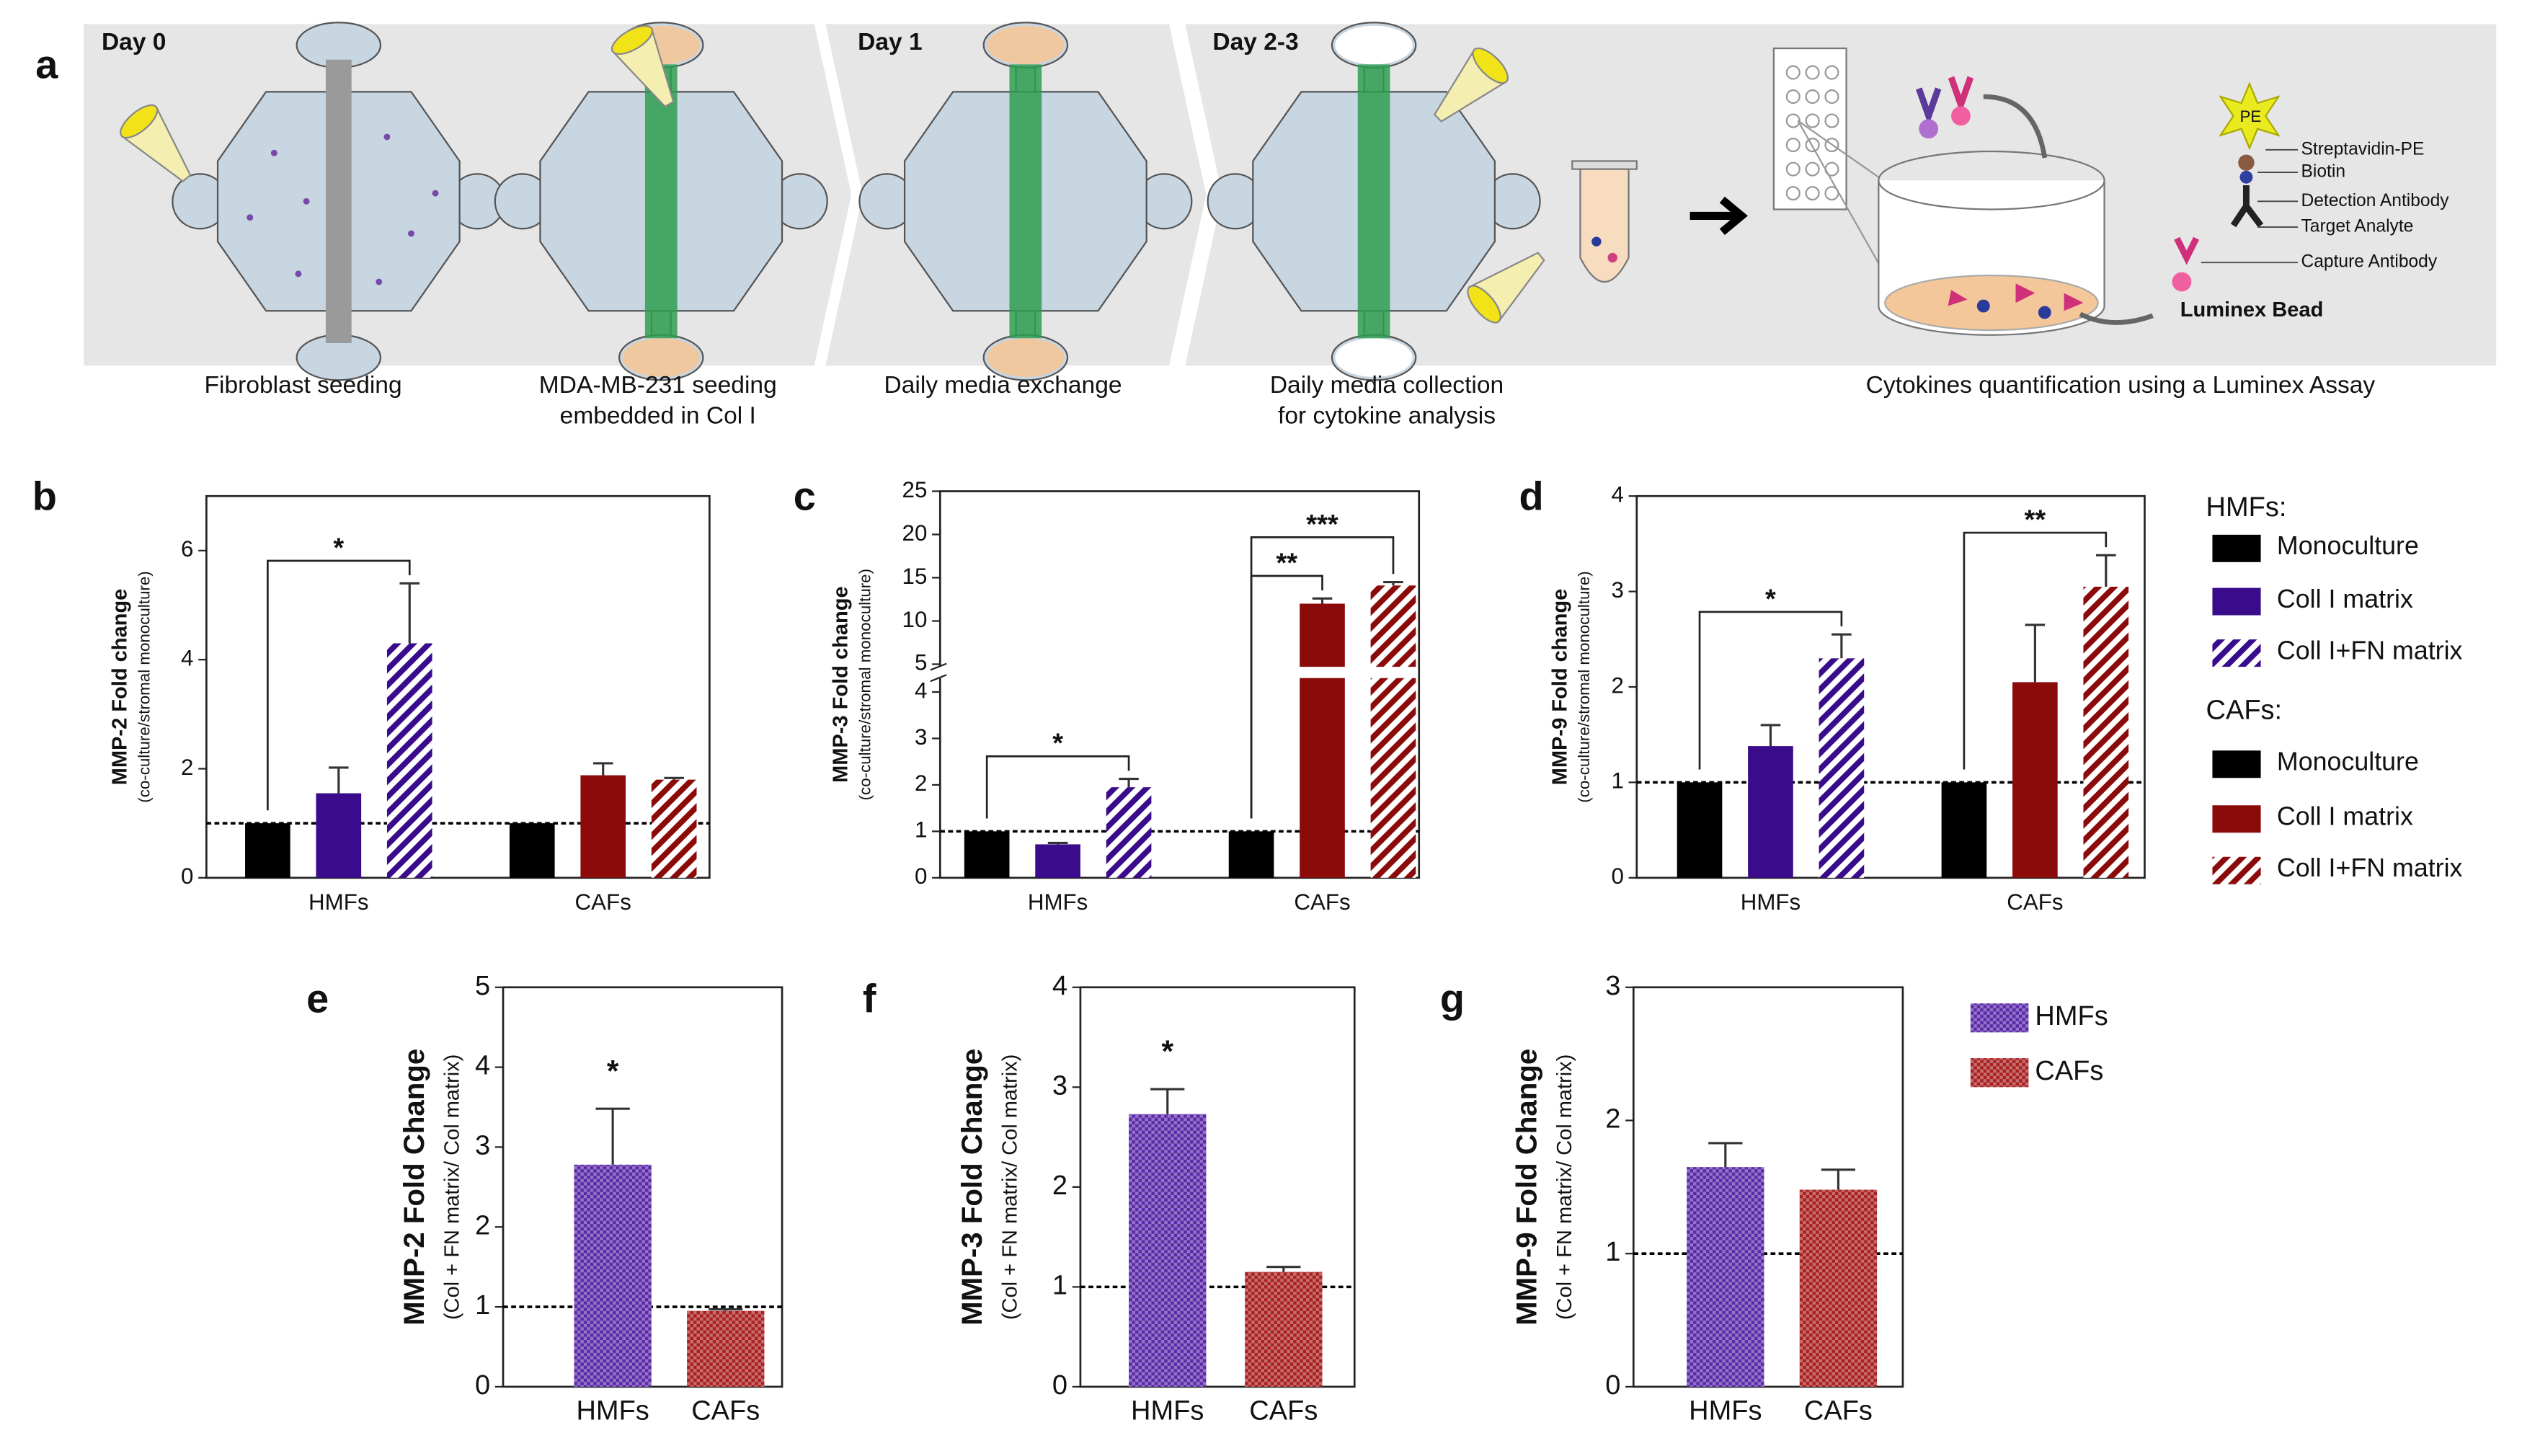  Describe the element at coordinates (658, 385) in the screenshot. I see `caption: MDA-MB-231 seeding` at that location.